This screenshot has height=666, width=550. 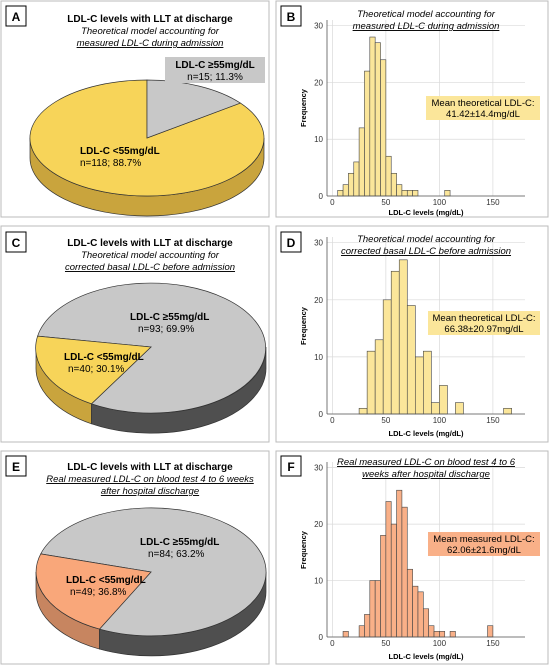 I want to click on panel-c-letter-box, so click(x=16, y=242).